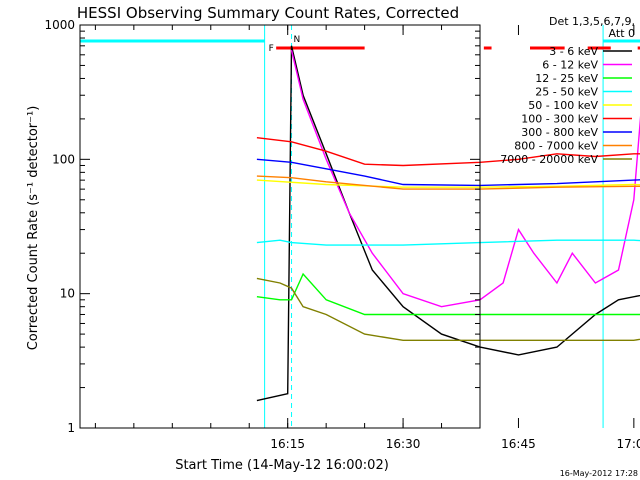 The height and width of the screenshot is (480, 640). I want to click on y-tick-label: 1000, so click(59, 25).